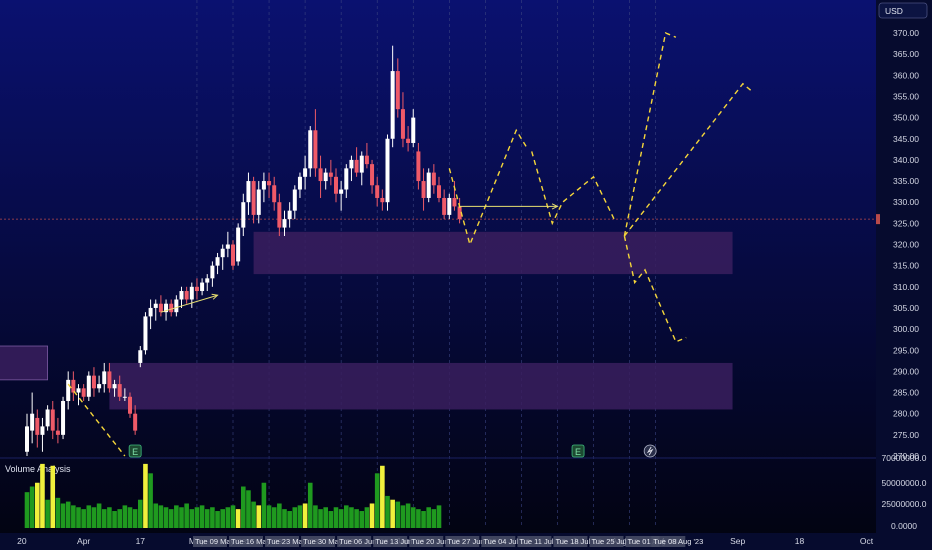 The height and width of the screenshot is (550, 932). I want to click on currency-badge, so click(903, 10).